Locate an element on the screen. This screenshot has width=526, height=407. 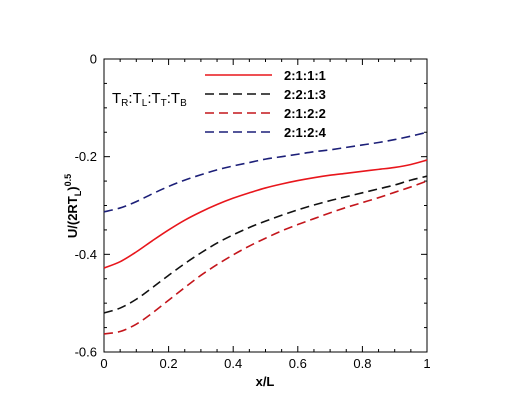
legend-items: 2:1:1:1 2:2:1:3 2:1:2:2 2:1:2:4 is located at coordinates (266, 104).